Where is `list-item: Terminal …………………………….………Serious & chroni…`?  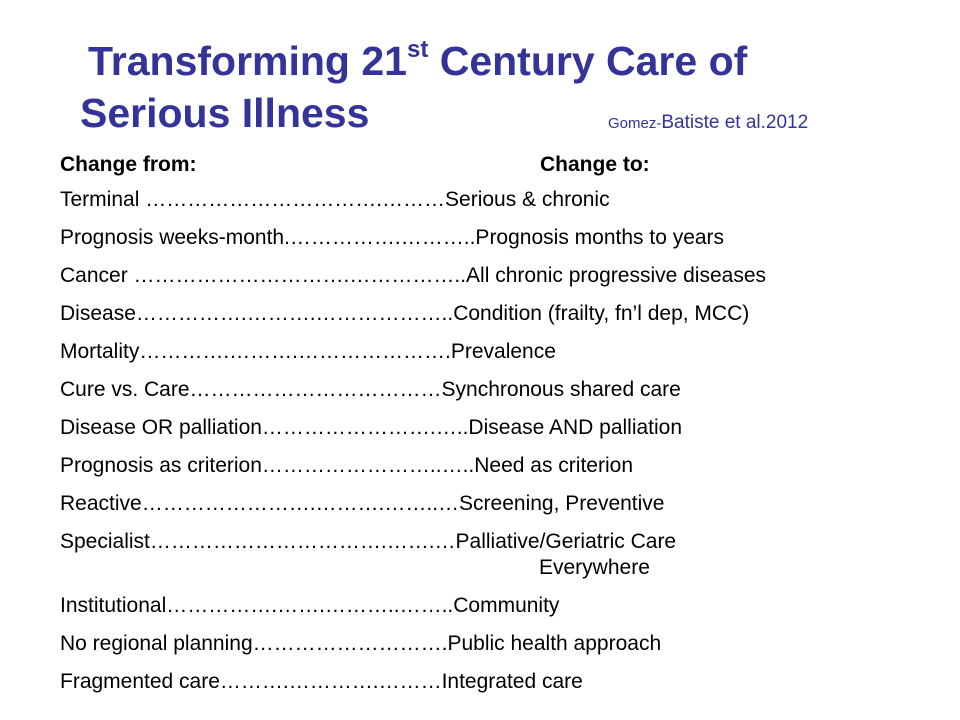
list-item: Terminal …………………………….………Serious & chroni… is located at coordinates (505, 207).